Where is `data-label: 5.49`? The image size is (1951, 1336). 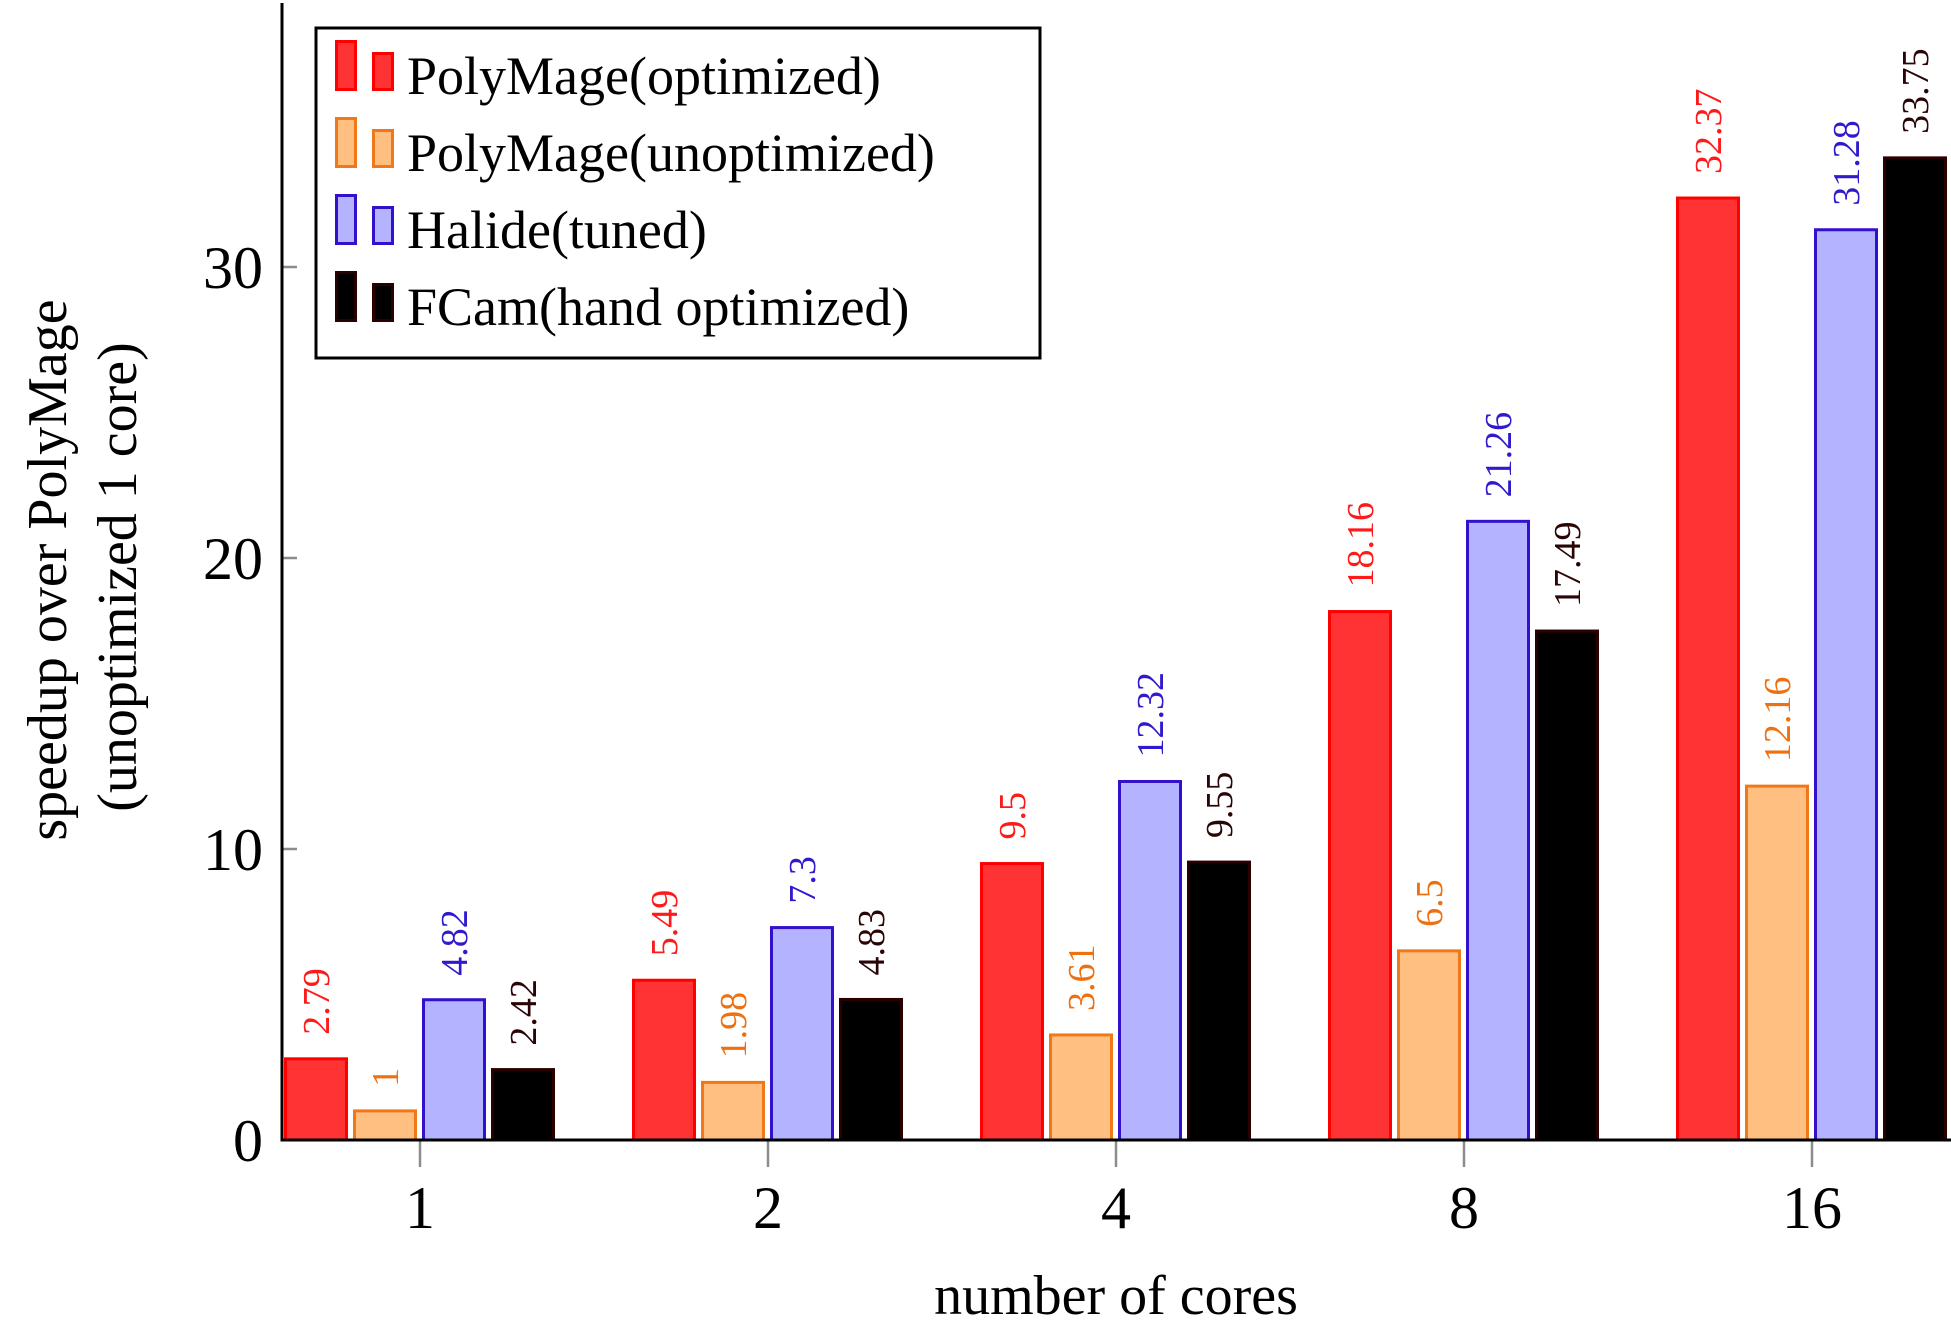 data-label: 5.49 is located at coordinates (665, 923).